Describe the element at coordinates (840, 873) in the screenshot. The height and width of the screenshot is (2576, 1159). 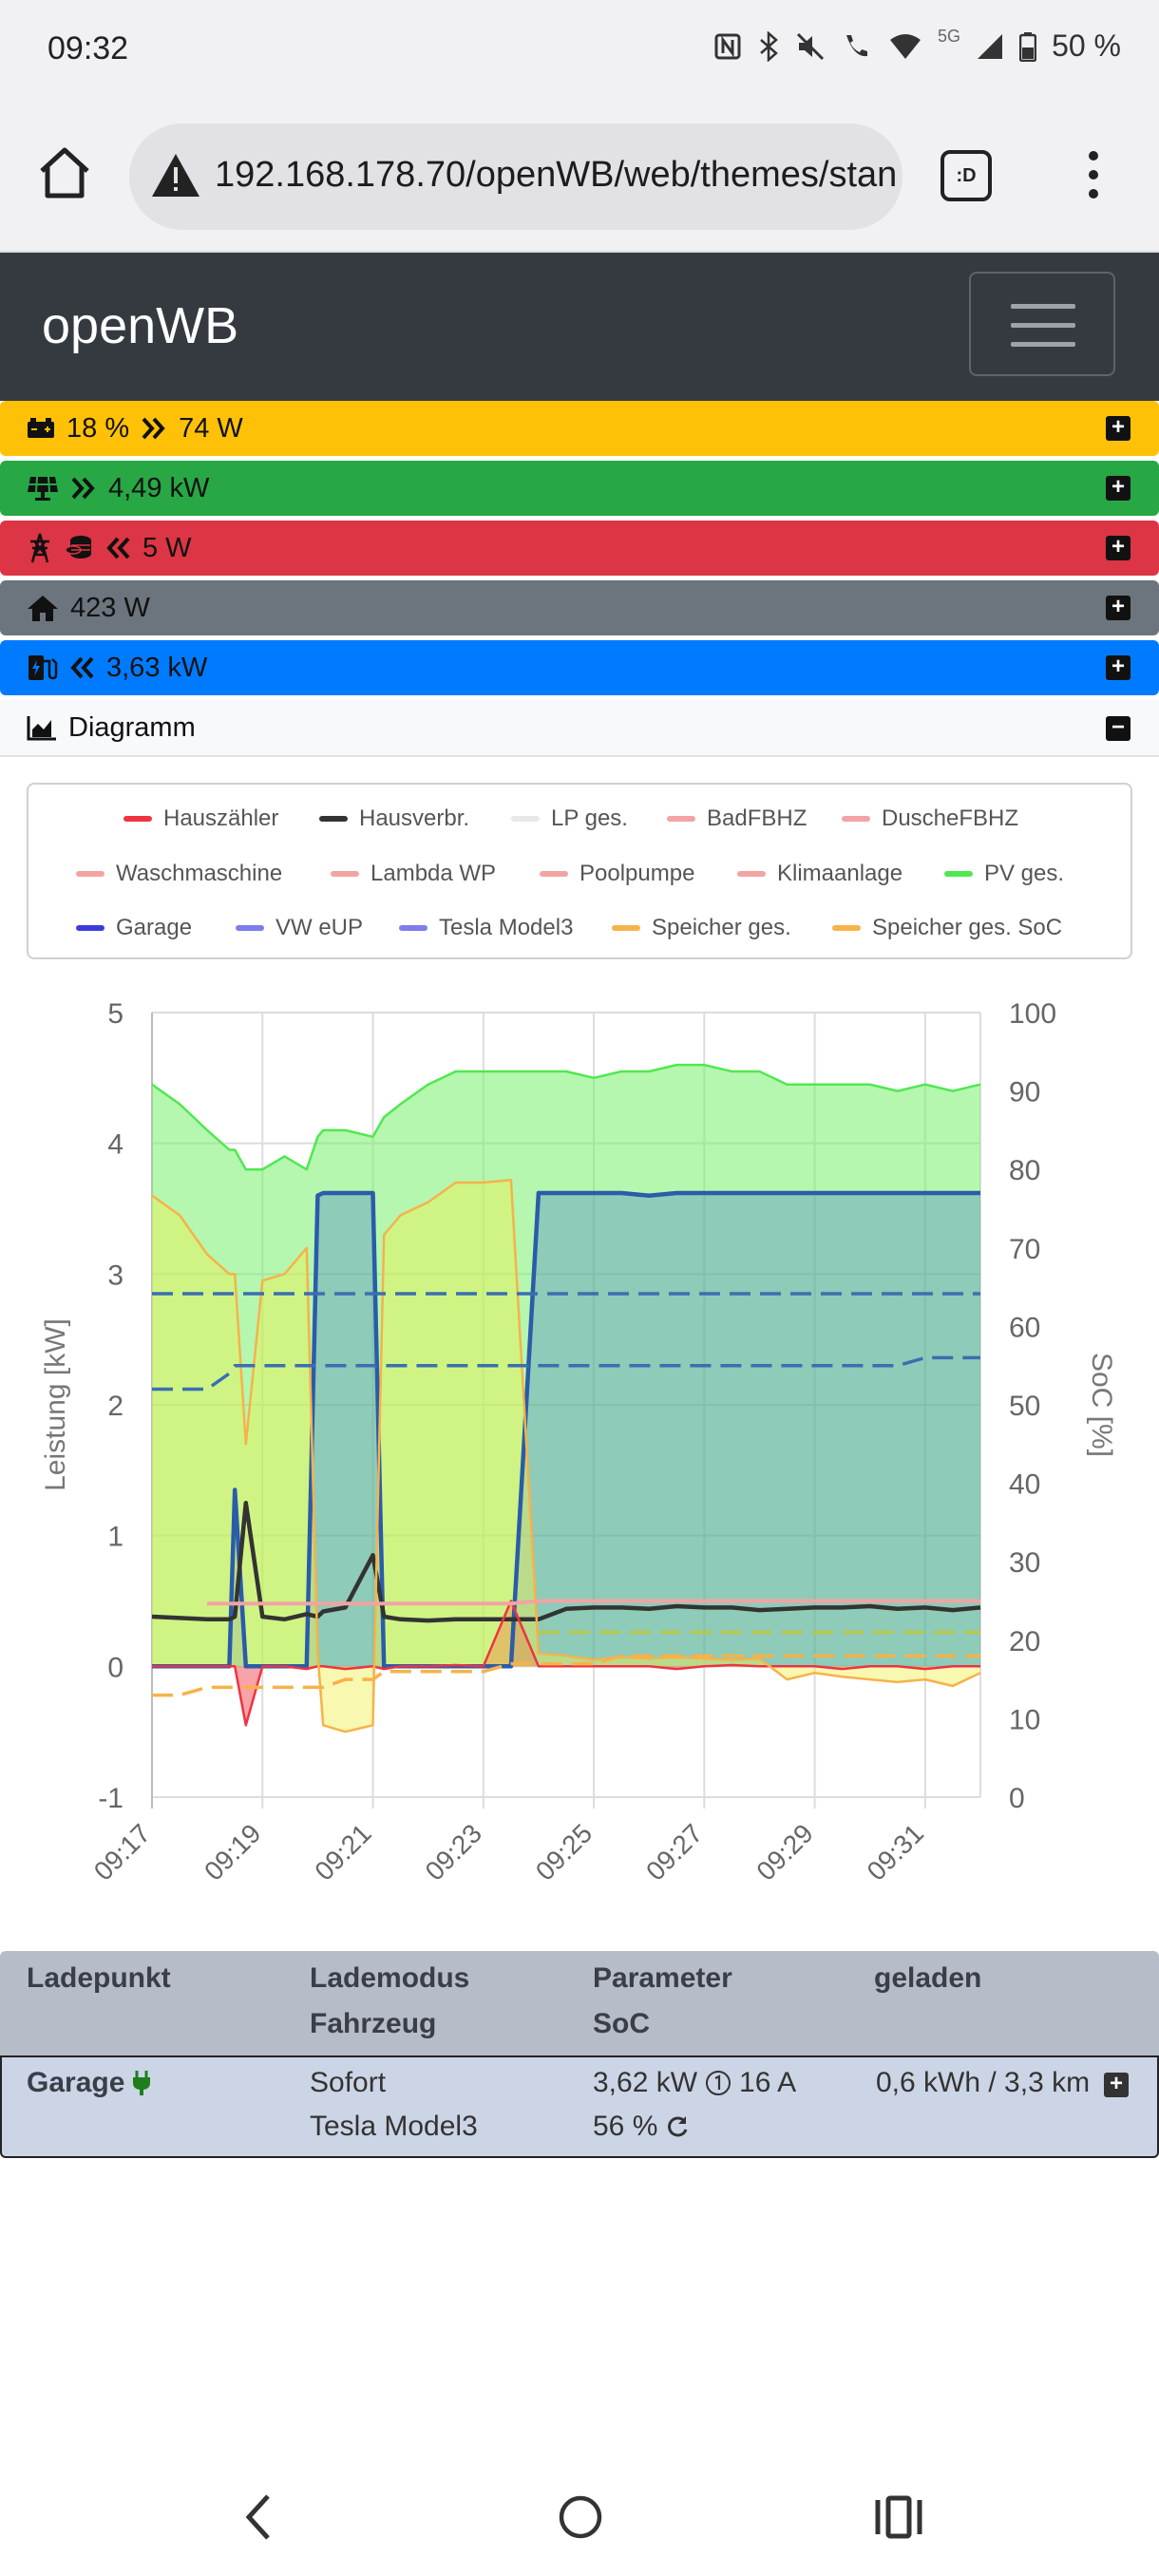
I see `legend-label: Klimaanlage` at that location.